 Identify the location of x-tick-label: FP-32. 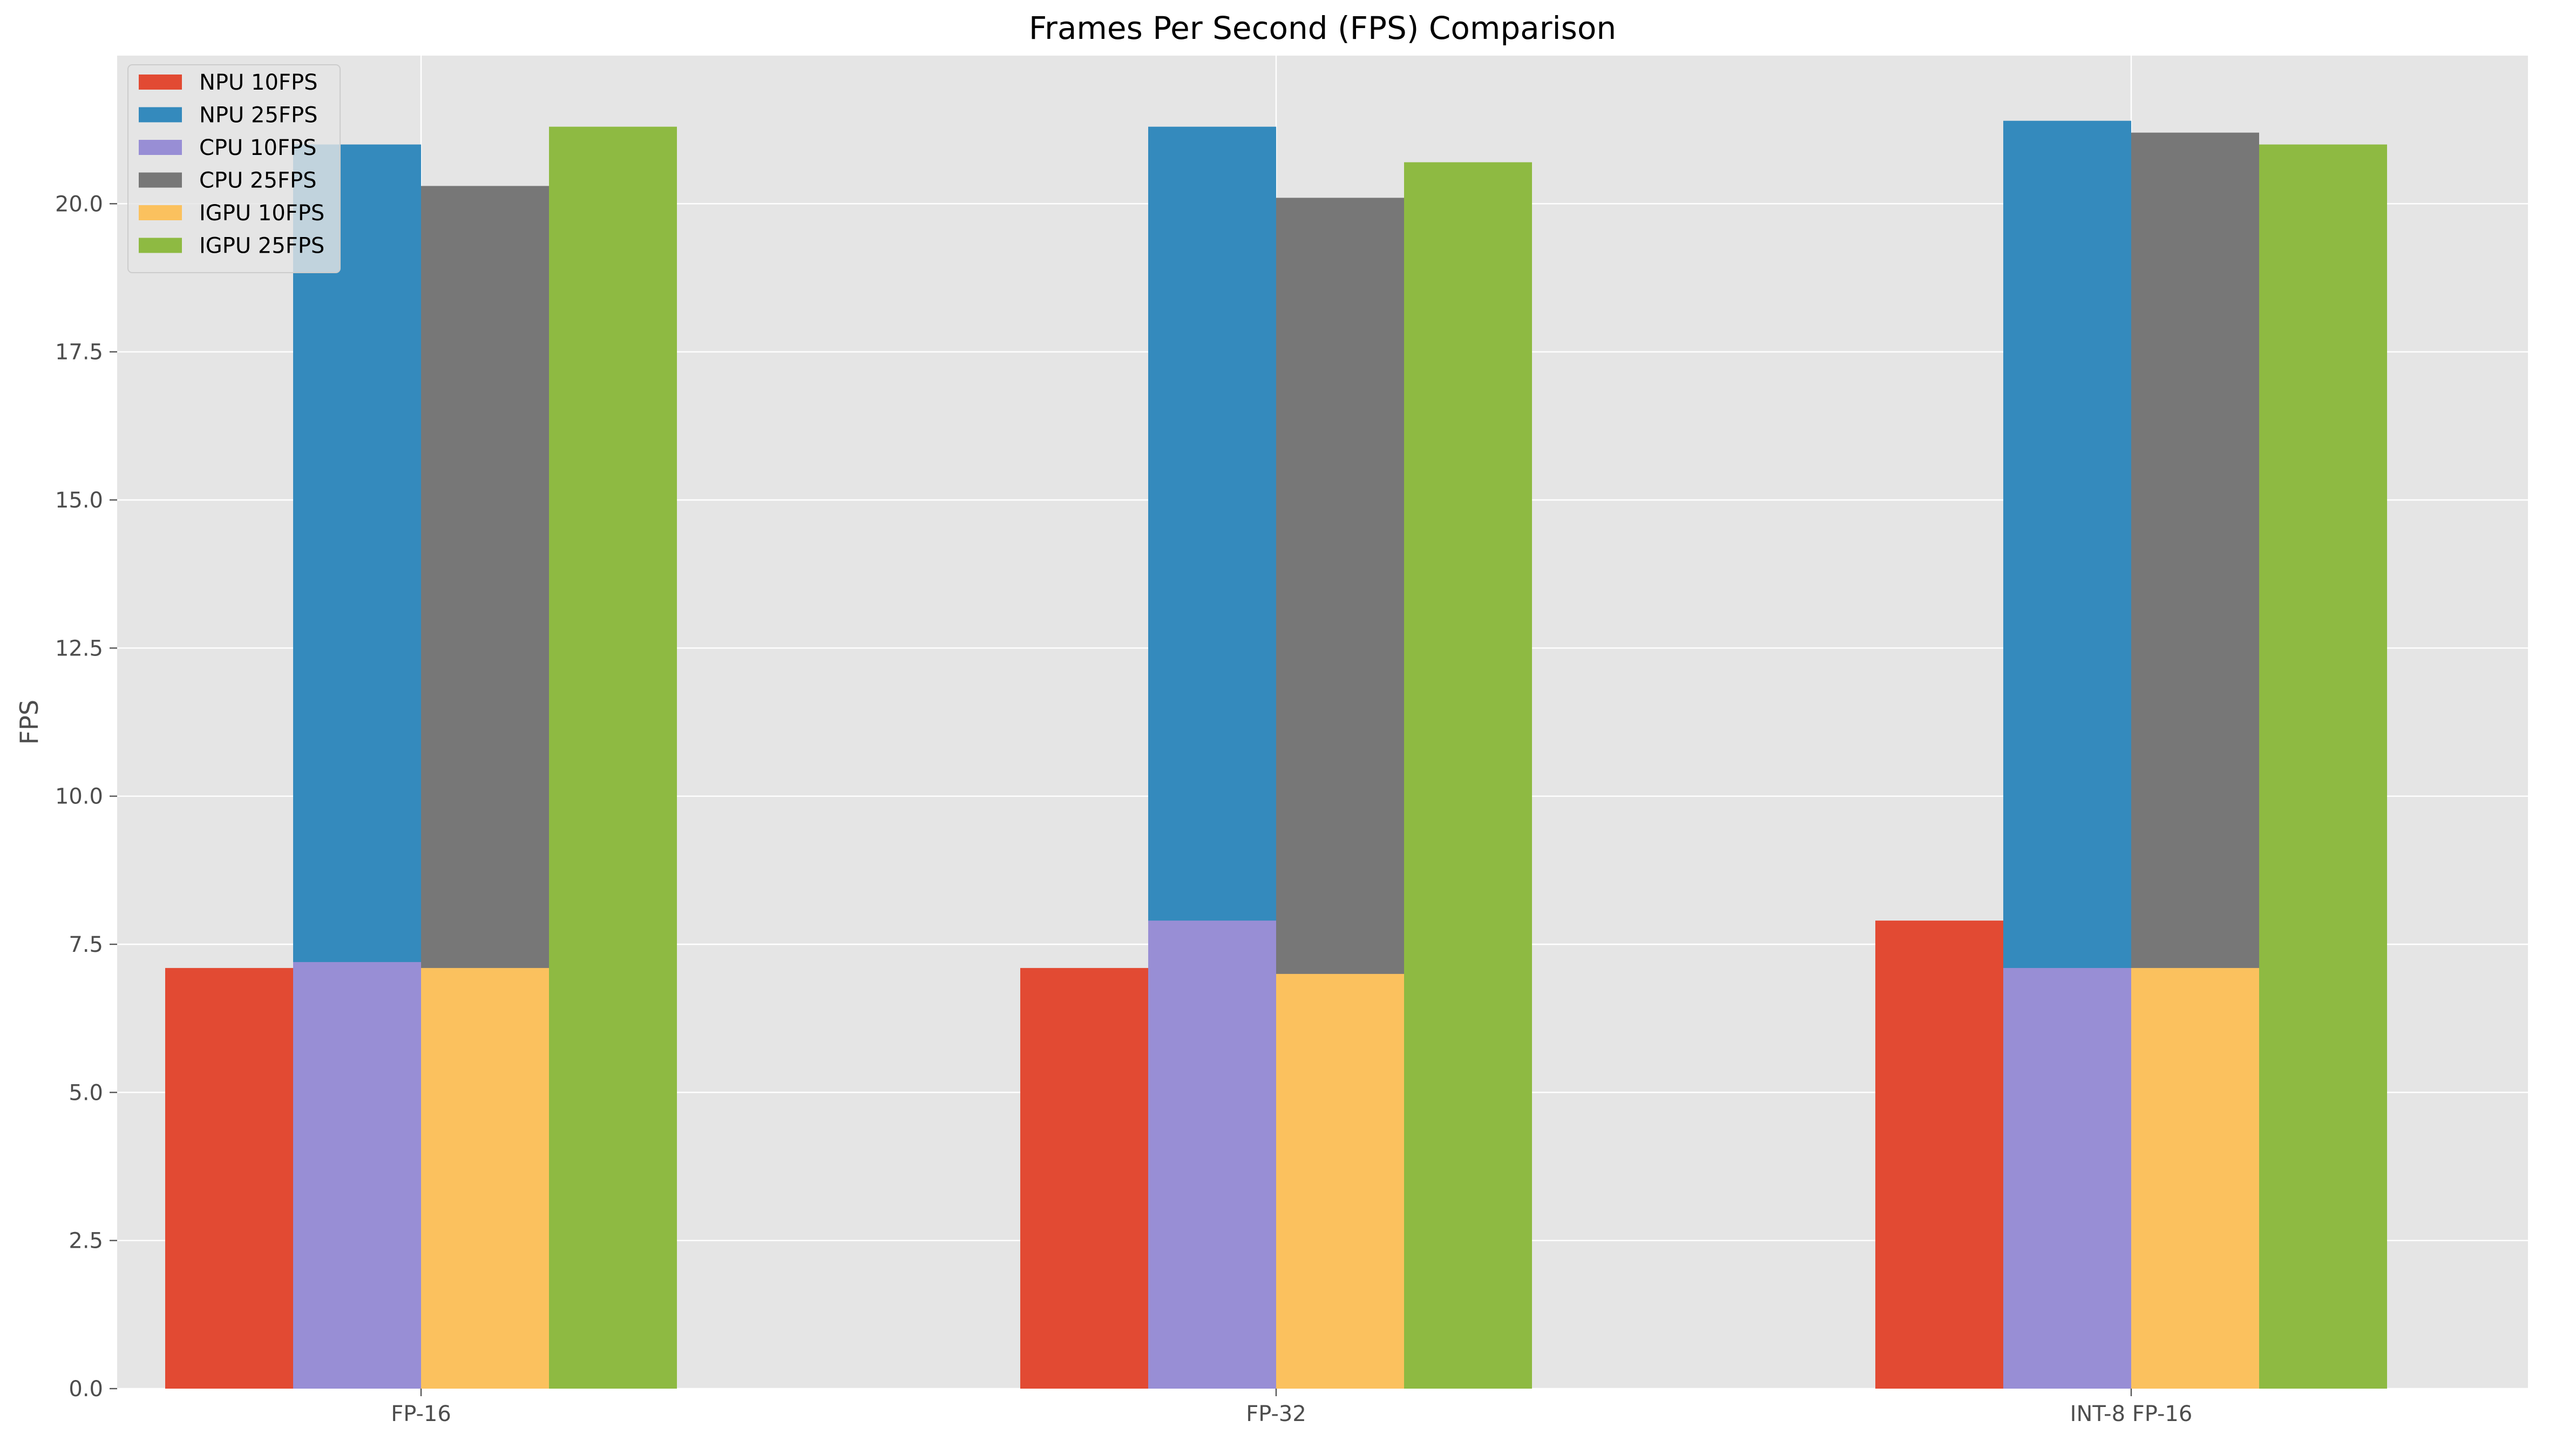
(1276, 1414).